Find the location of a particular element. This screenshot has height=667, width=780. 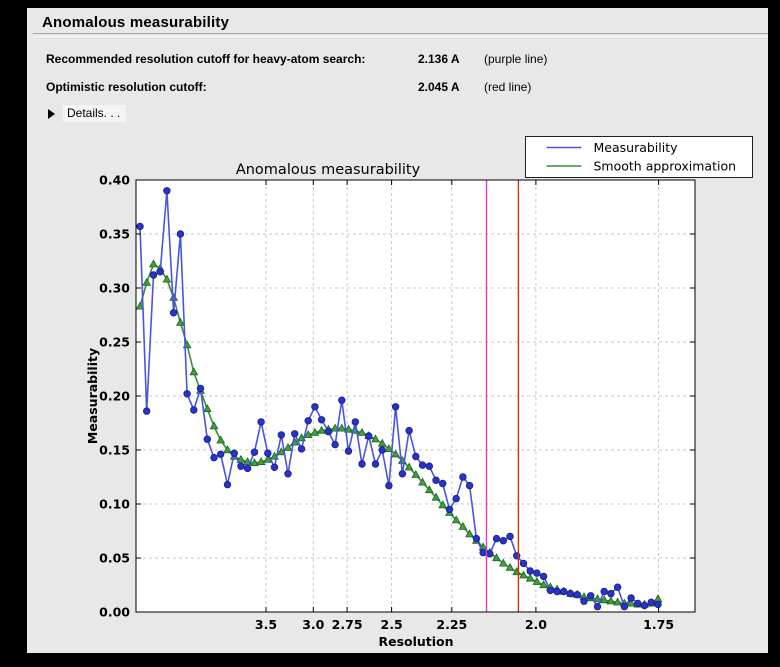

page-title: Anomalous measurability is located at coordinates (136, 22).